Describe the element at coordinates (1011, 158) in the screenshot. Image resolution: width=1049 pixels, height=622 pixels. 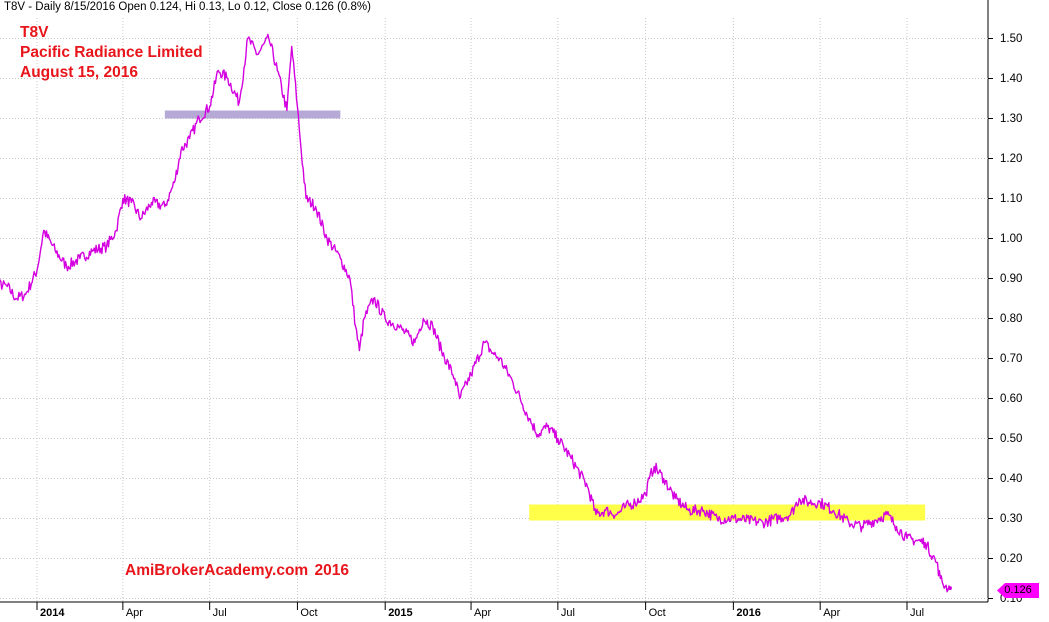
I see `y-tick-label: 1.20` at that location.